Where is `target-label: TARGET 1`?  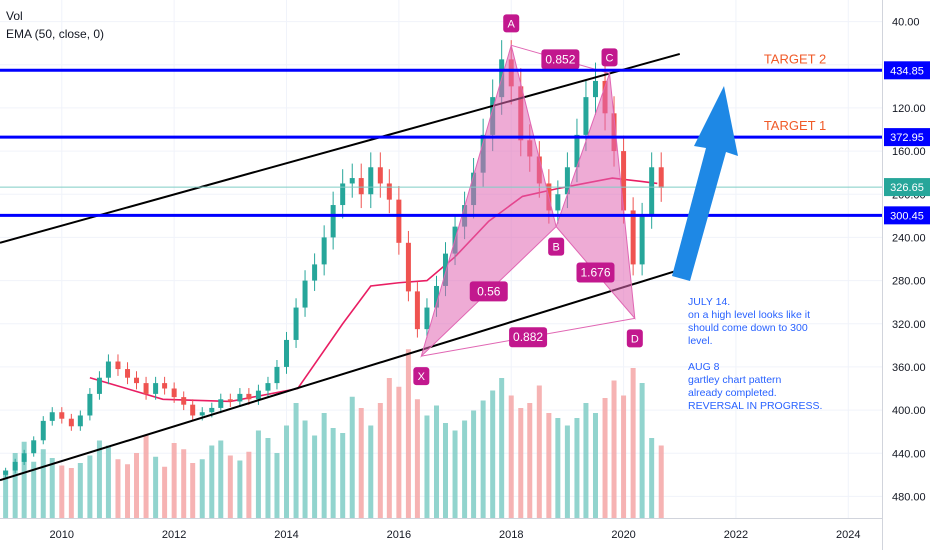 target-label: TARGET 1 is located at coordinates (795, 125).